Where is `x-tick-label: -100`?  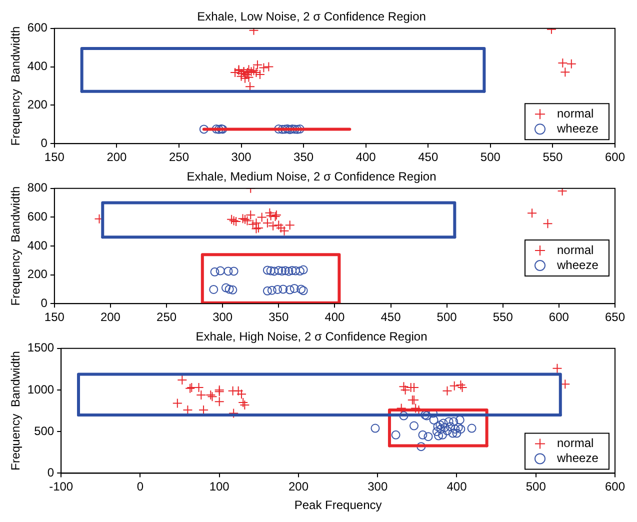 x-tick-label: -100 is located at coordinates (61, 487).